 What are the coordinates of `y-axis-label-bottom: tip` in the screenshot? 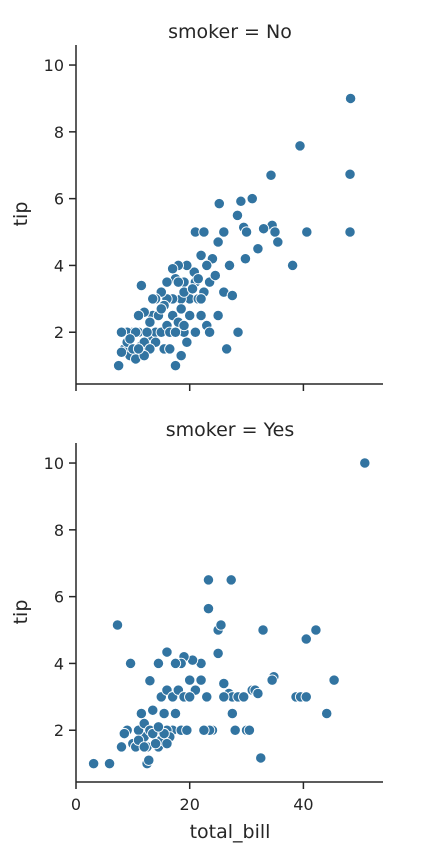 It's located at (21, 612).